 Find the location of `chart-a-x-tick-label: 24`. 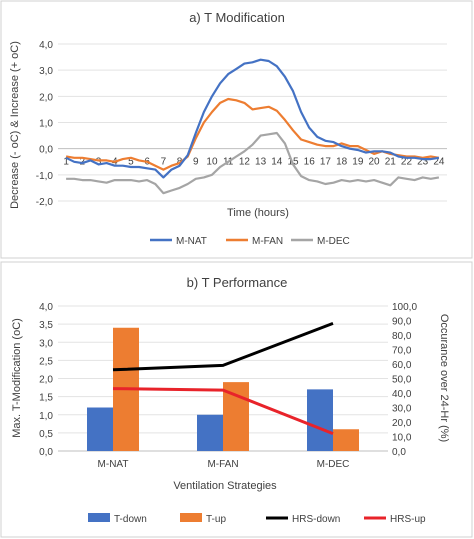

chart-a-x-tick-label: 24 is located at coordinates (439, 162).